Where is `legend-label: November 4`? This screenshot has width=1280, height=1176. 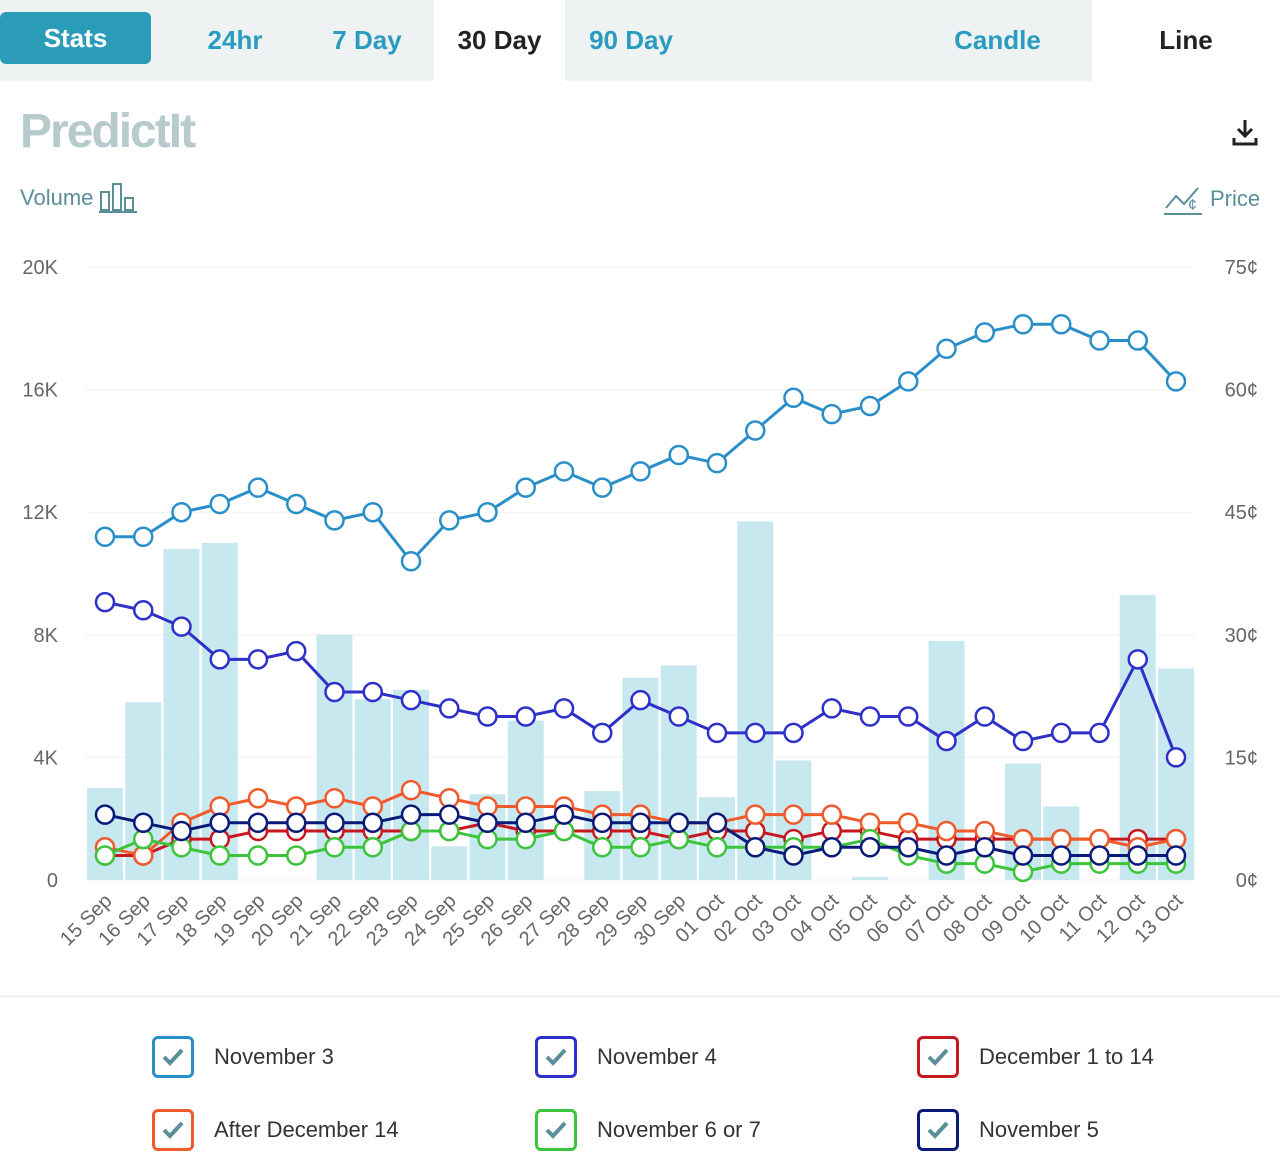
legend-label: November 4 is located at coordinates (657, 1056).